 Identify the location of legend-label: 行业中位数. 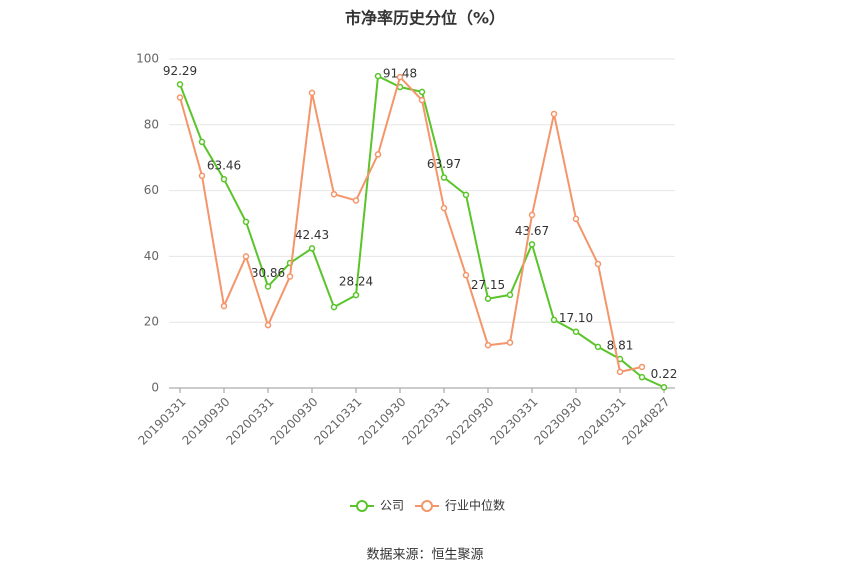
(475, 505).